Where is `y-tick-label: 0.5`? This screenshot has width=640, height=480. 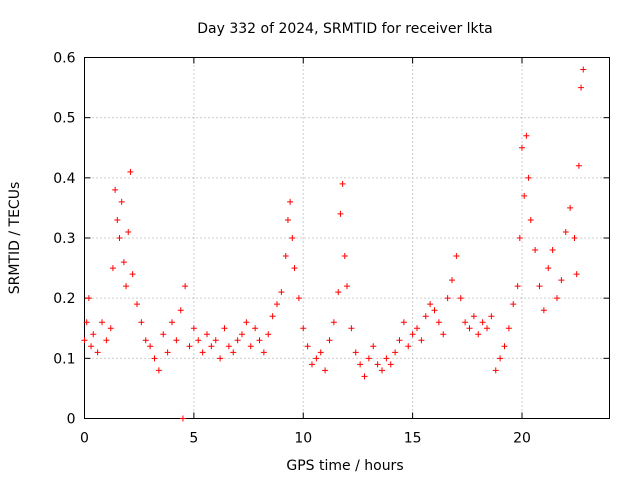 y-tick-label: 0.5 is located at coordinates (64, 119).